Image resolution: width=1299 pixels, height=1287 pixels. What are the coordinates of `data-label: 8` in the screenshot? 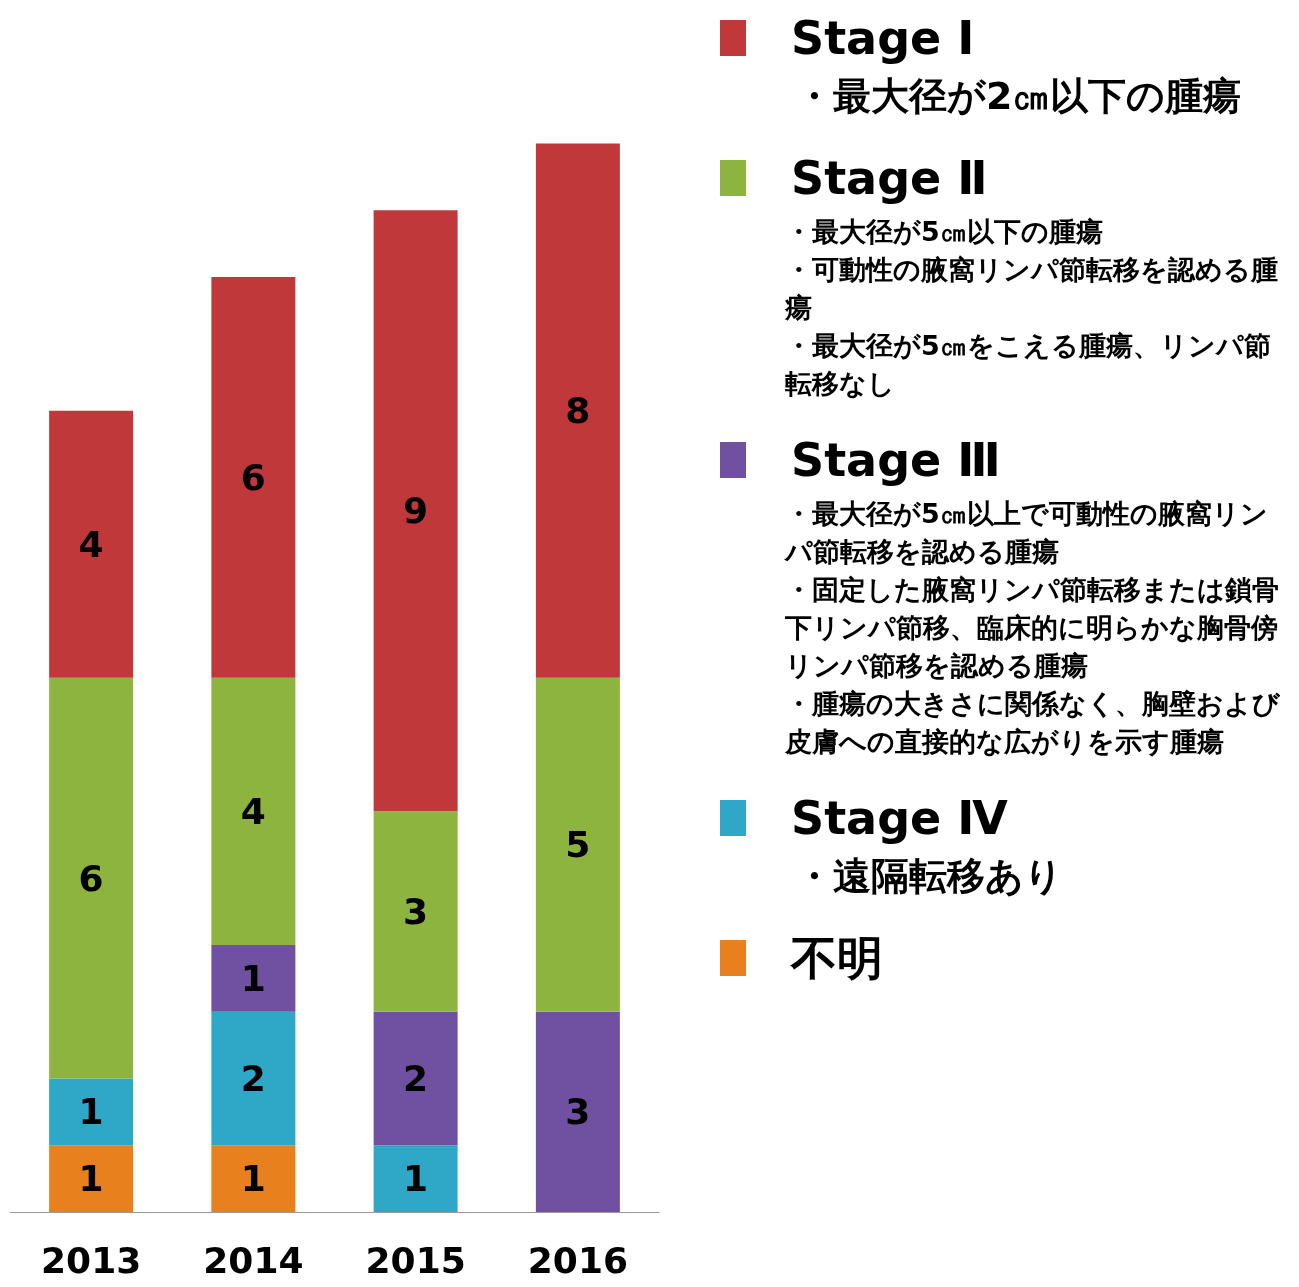 It's located at (578, 411).